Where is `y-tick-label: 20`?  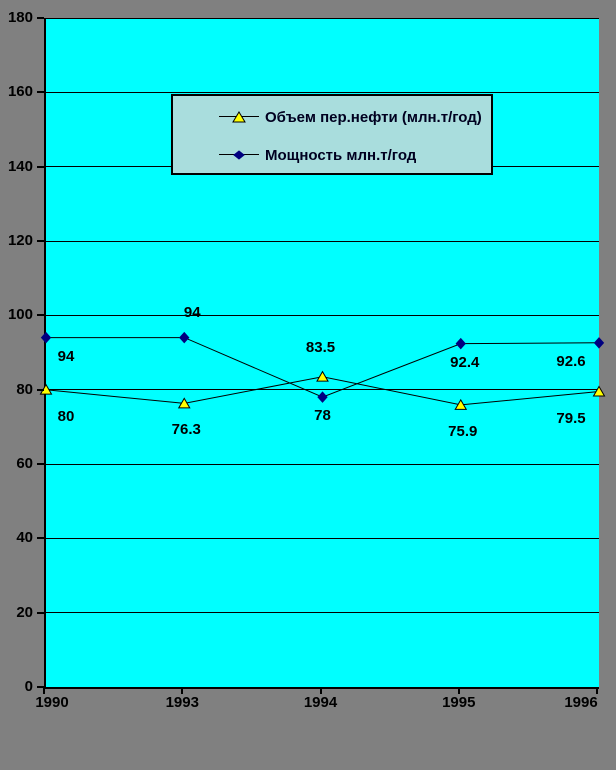 y-tick-label: 20 is located at coordinates (24, 612).